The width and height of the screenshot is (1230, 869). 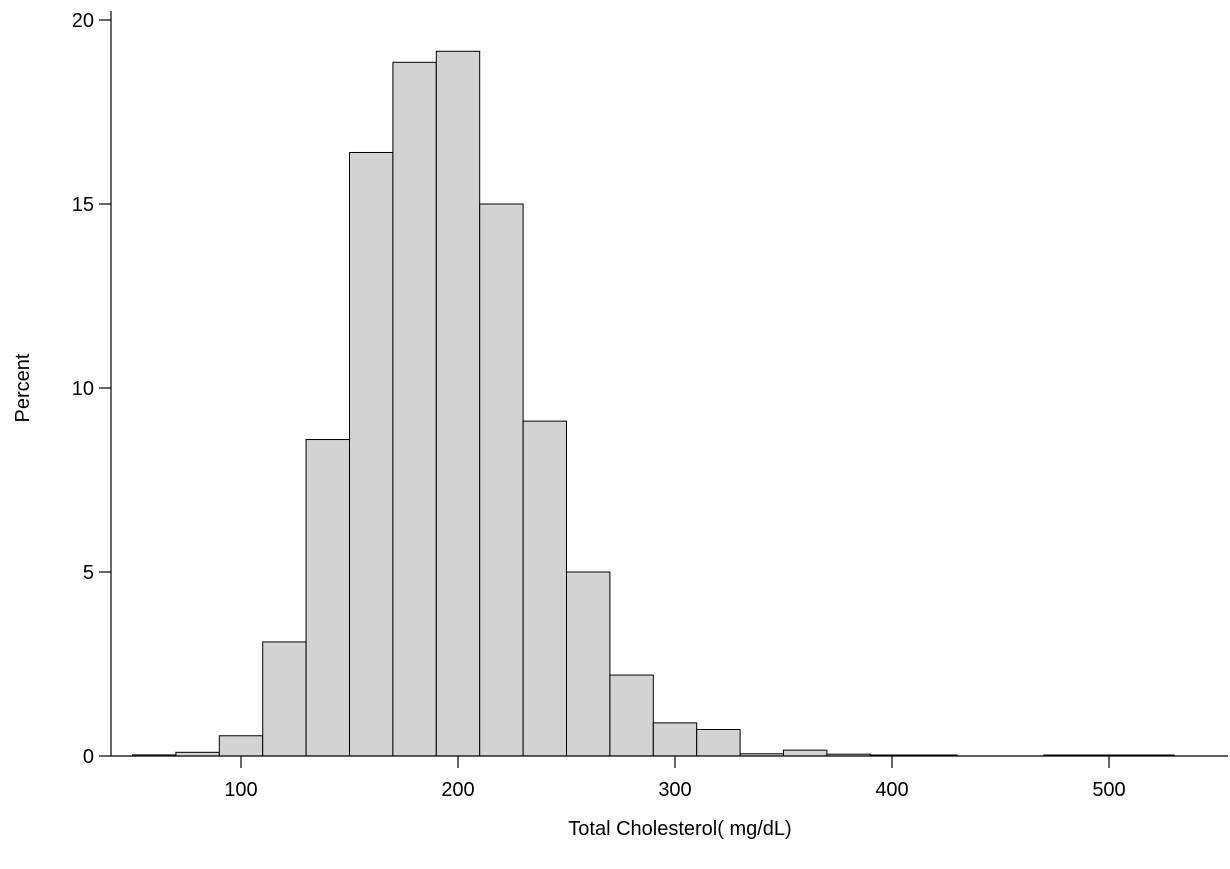 What do you see at coordinates (674, 790) in the screenshot?
I see `x-tick-label: 300` at bounding box center [674, 790].